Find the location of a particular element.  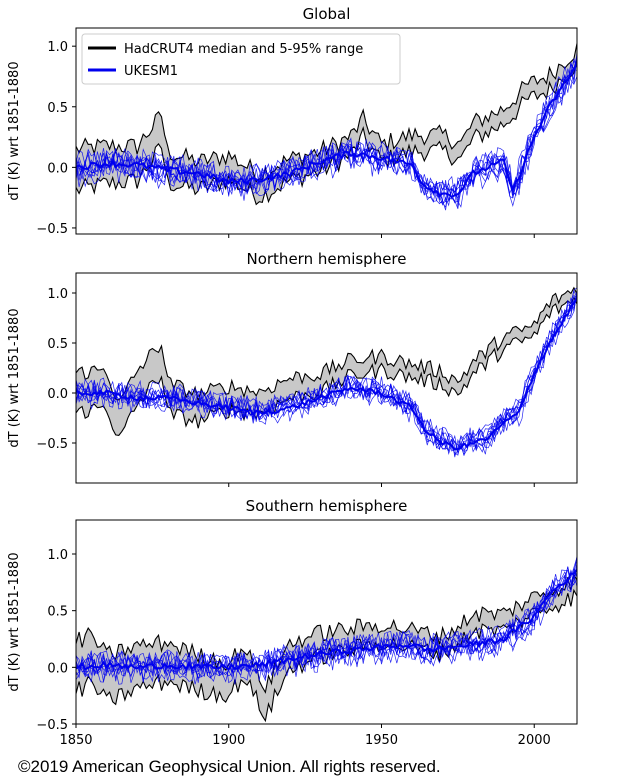

panel-title: Northern hemisphere is located at coordinates (326, 259).